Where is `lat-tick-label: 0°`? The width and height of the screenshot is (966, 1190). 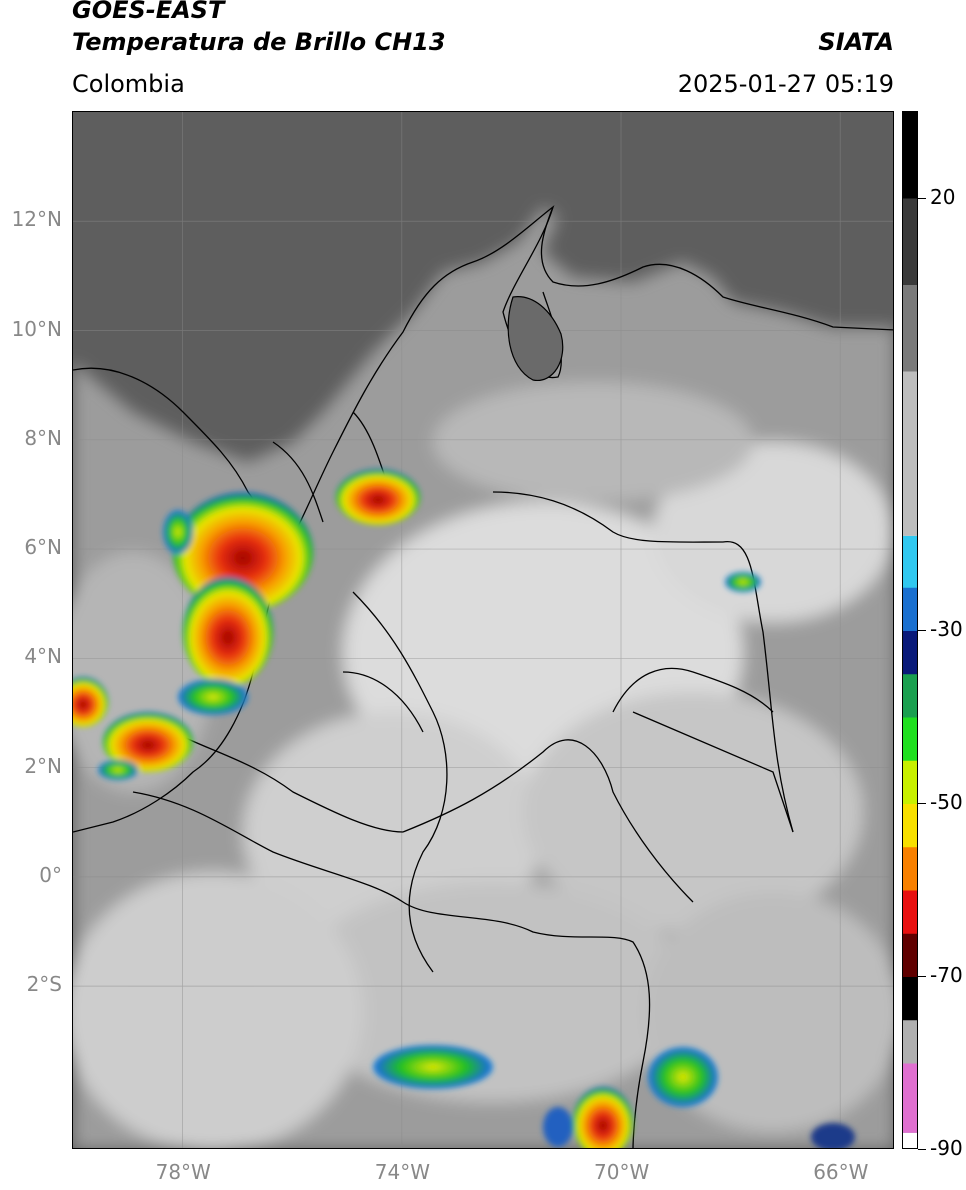
lat-tick-label: 0° is located at coordinates (50, 874).